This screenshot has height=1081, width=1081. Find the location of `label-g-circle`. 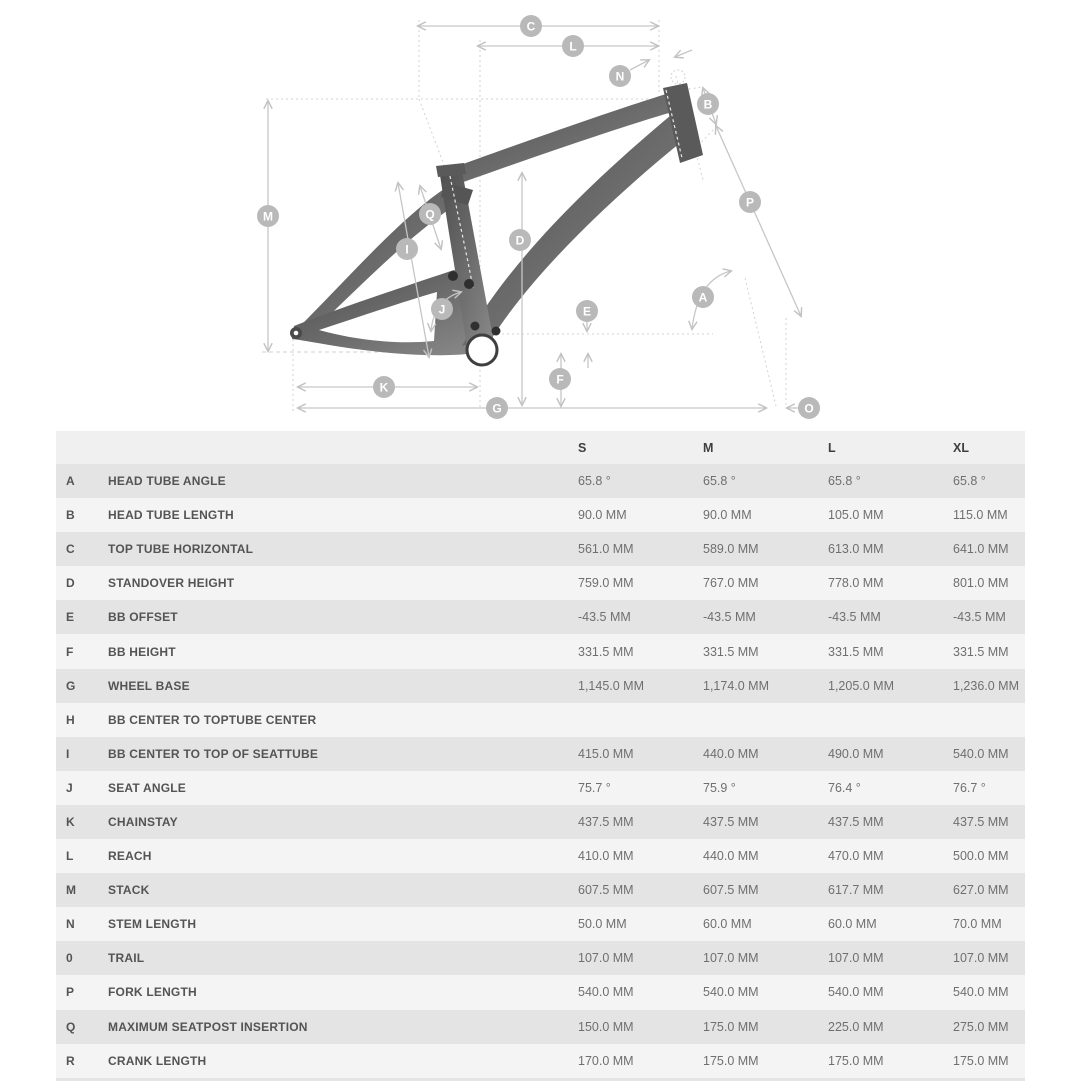

label-g-circle is located at coordinates (497, 408).